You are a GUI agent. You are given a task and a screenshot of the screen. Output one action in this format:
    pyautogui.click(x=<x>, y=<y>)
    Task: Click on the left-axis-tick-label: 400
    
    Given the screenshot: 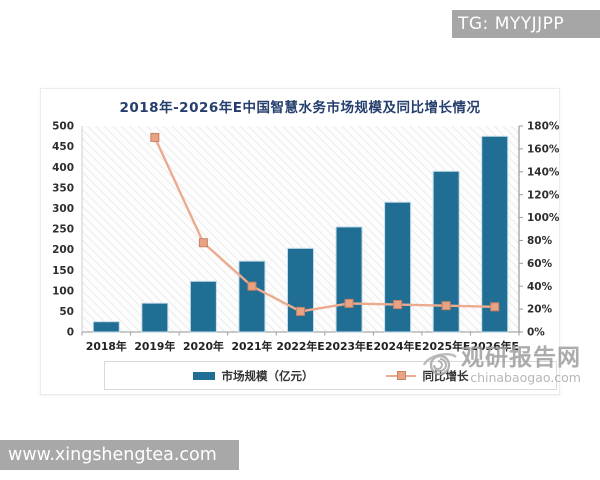 What is the action you would take?
    pyautogui.click(x=63, y=168)
    